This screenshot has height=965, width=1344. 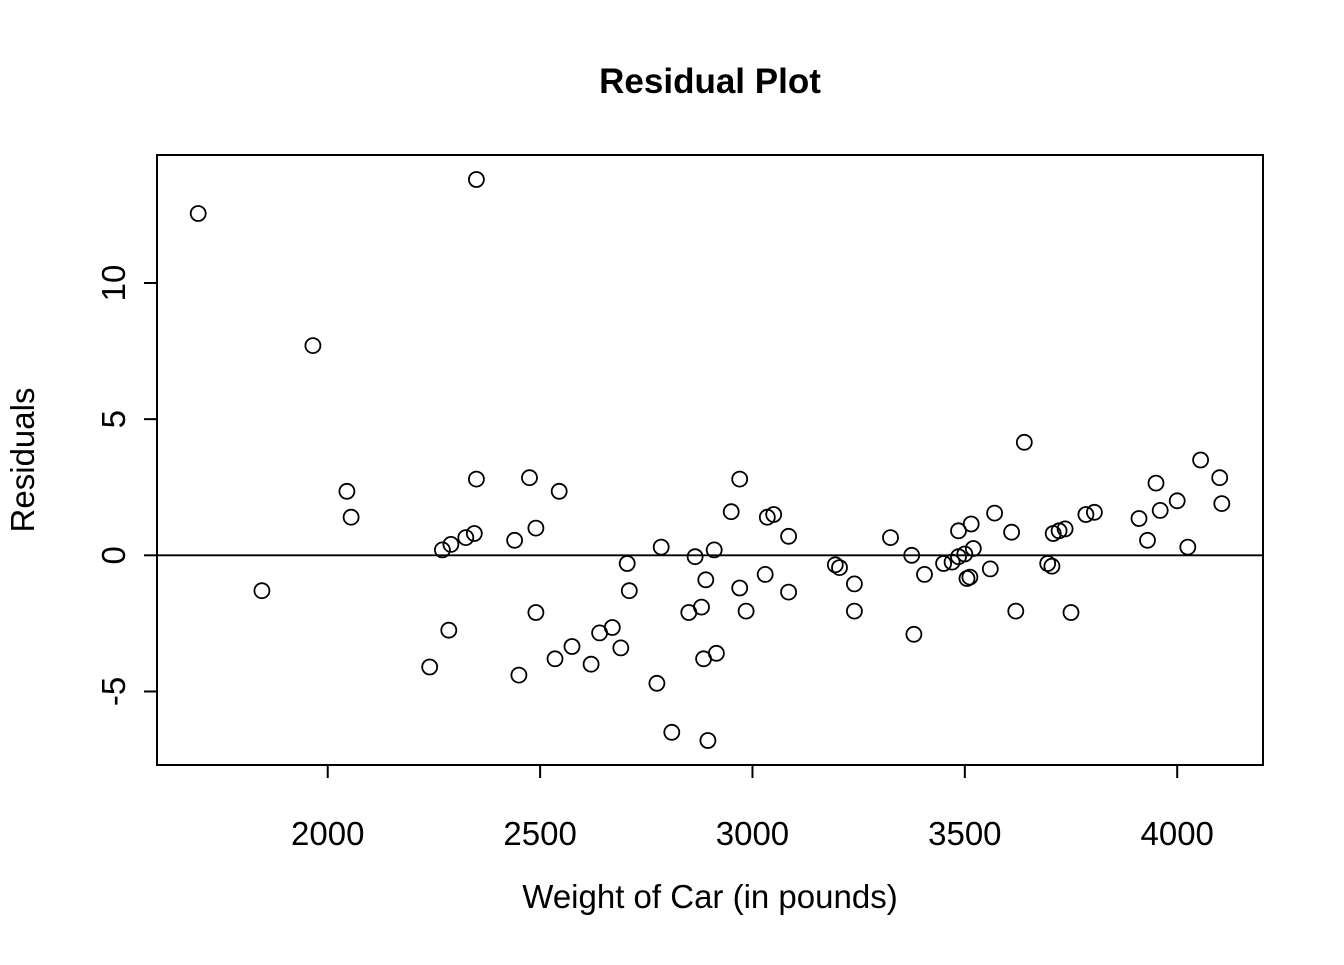 What do you see at coordinates (709, 896) in the screenshot?
I see `x-axis-label: Weight of Car (in pounds)` at bounding box center [709, 896].